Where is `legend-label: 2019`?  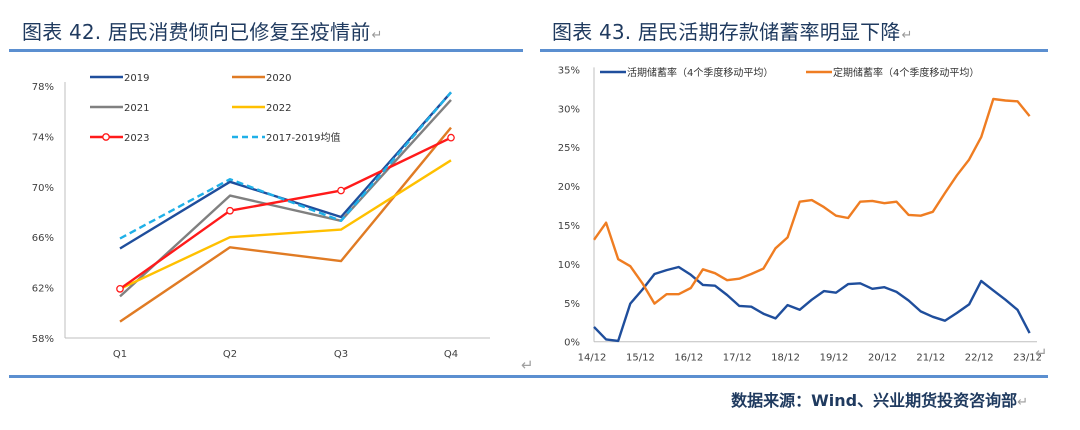 legend-label: 2019 is located at coordinates (136, 78).